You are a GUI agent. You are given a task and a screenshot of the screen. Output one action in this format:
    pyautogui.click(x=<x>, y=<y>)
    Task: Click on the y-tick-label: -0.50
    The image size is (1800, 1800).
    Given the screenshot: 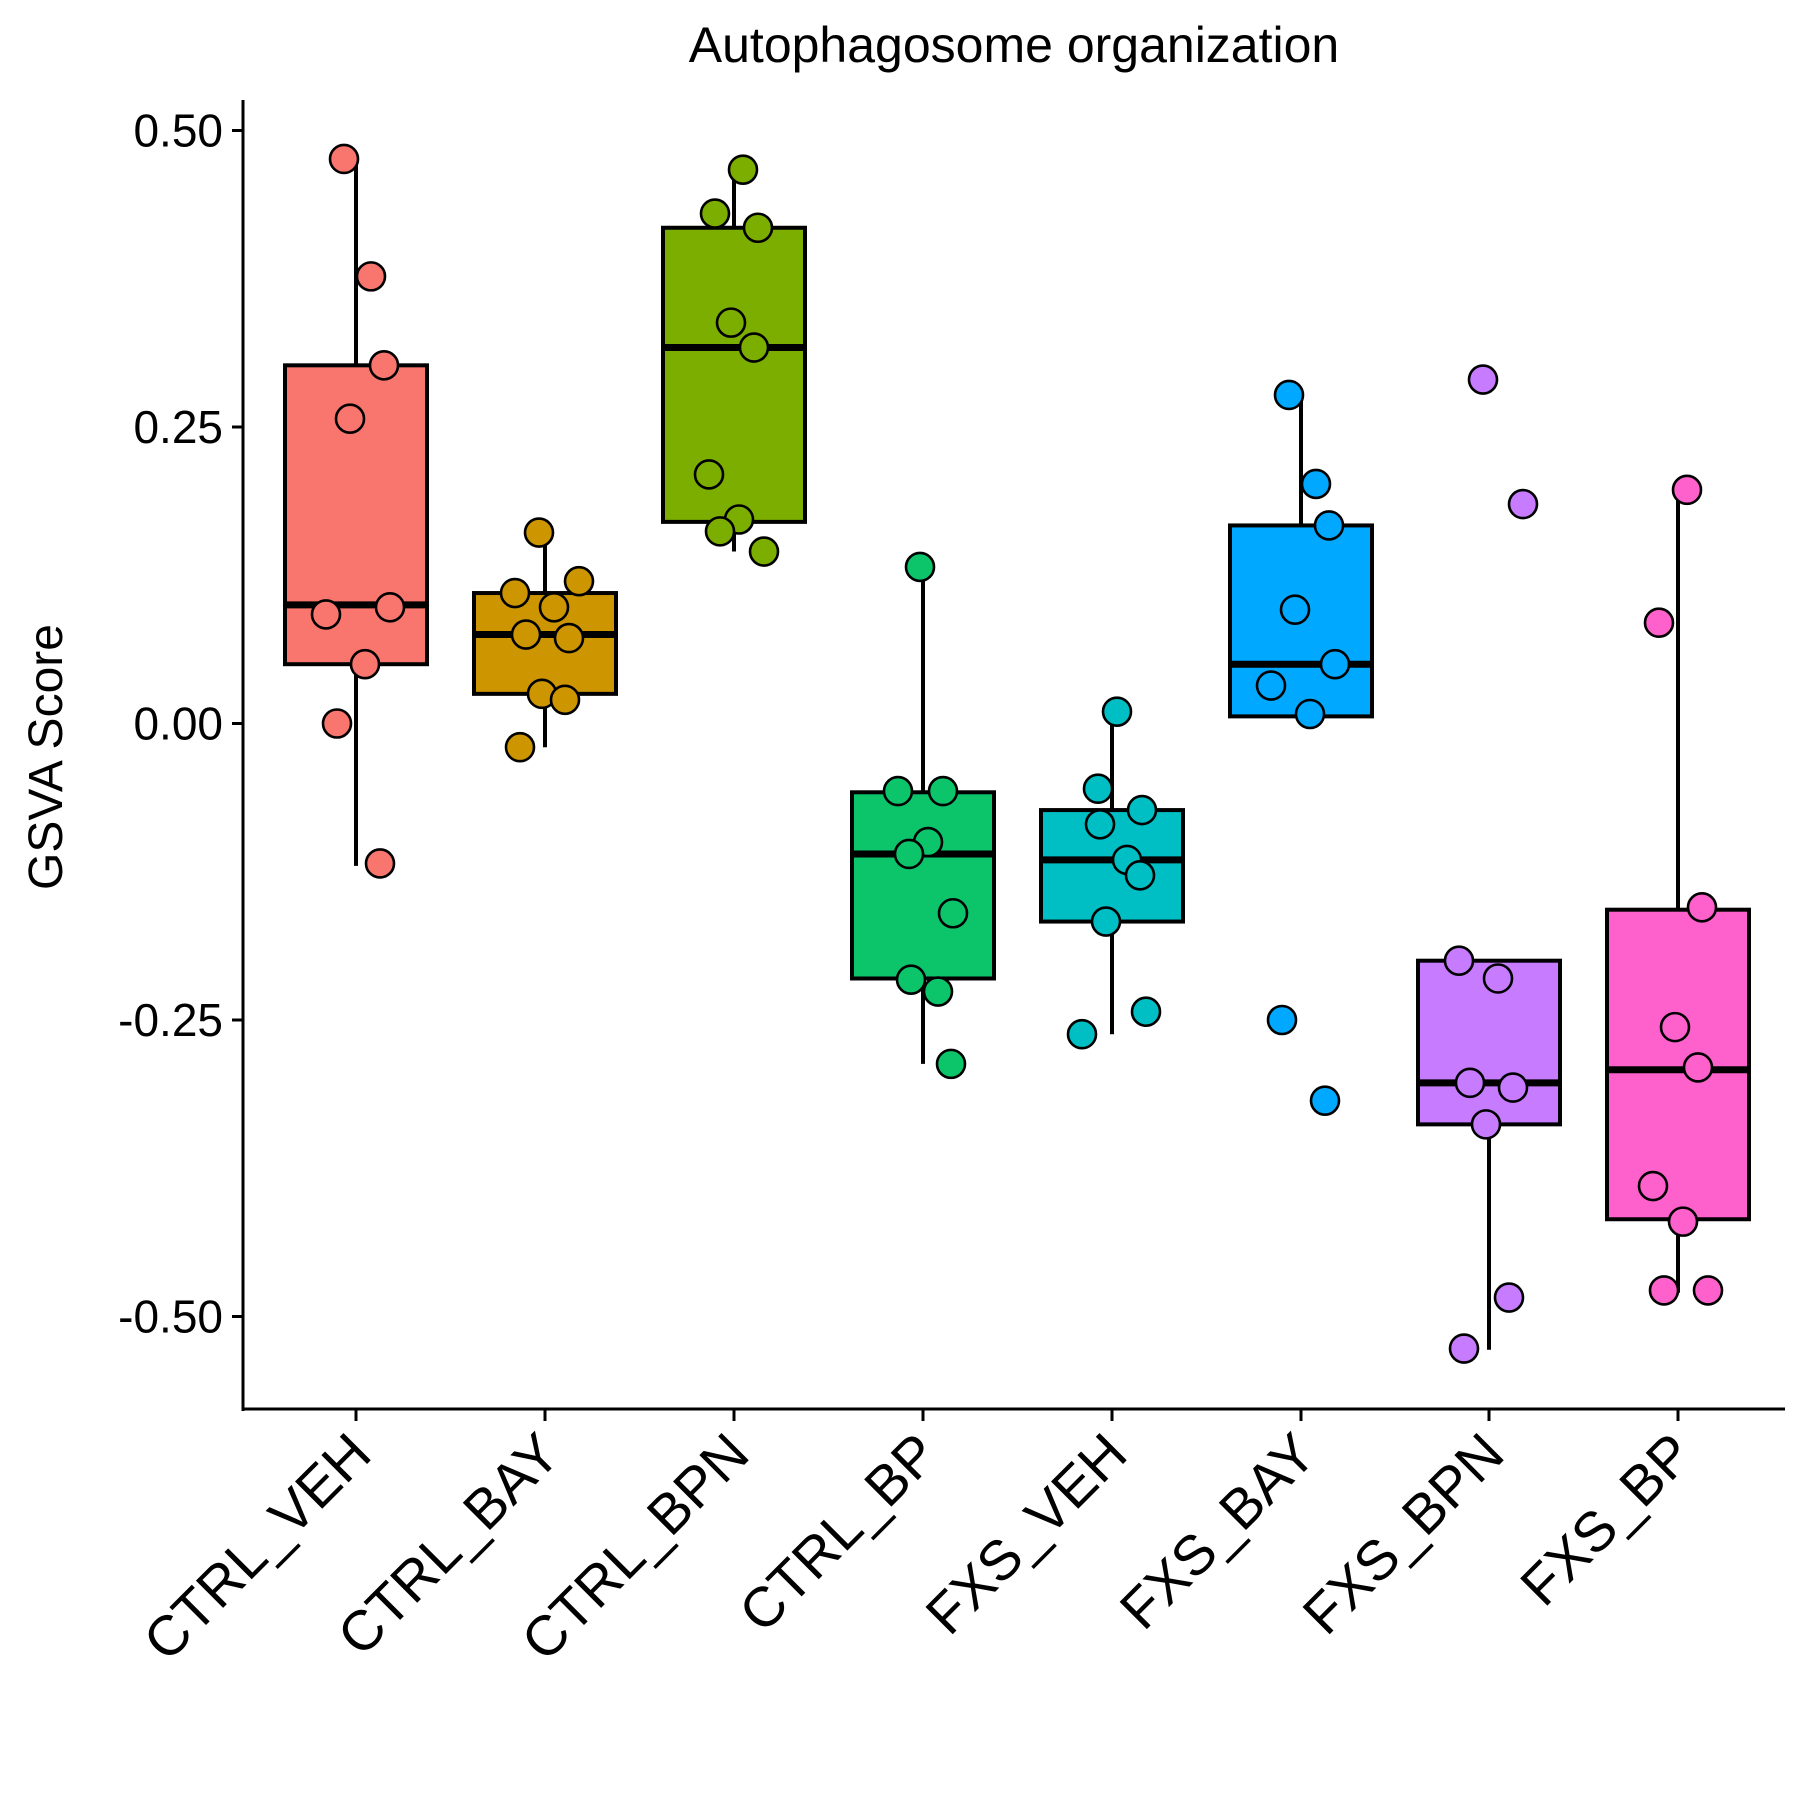 What is the action you would take?
    pyautogui.click(x=170, y=1317)
    